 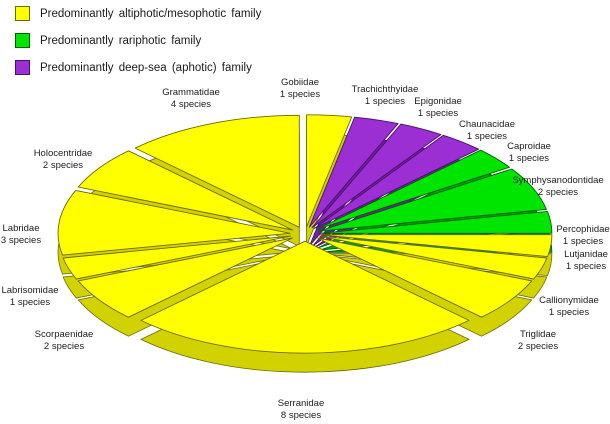 I want to click on pie-slice-caproidae, so click(x=413, y=189).